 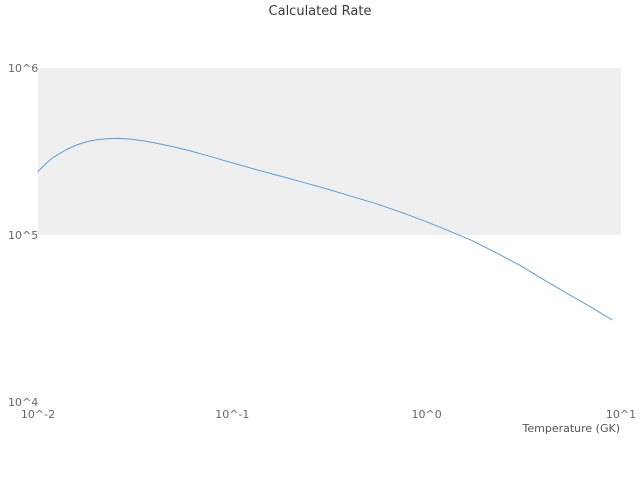 I want to click on y-tick-label: 10^5, so click(x=23, y=235).